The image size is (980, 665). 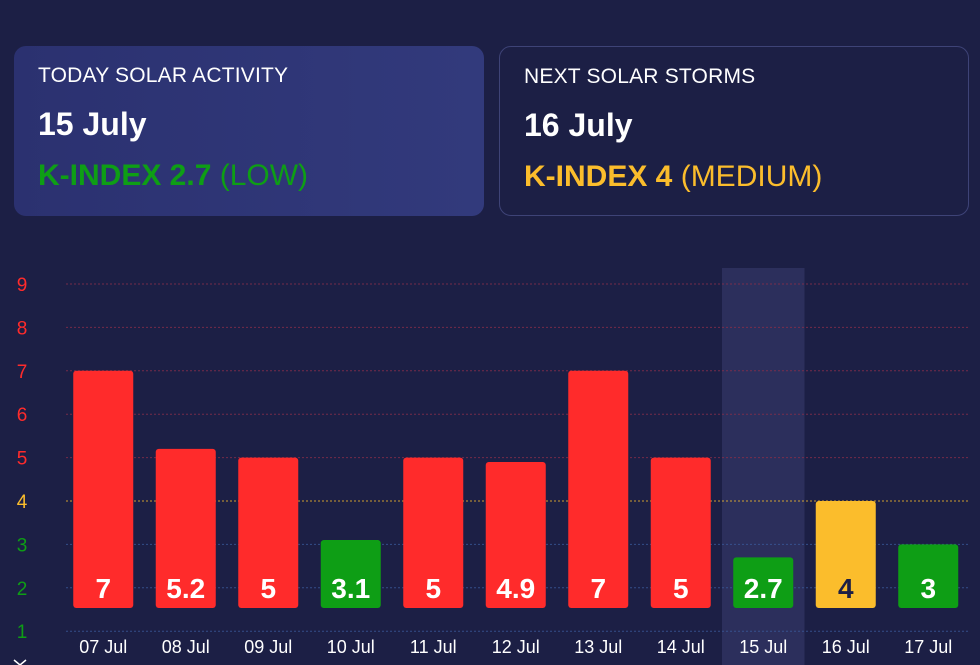 I want to click on x-tick-label: 07 Jul, so click(x=103, y=647).